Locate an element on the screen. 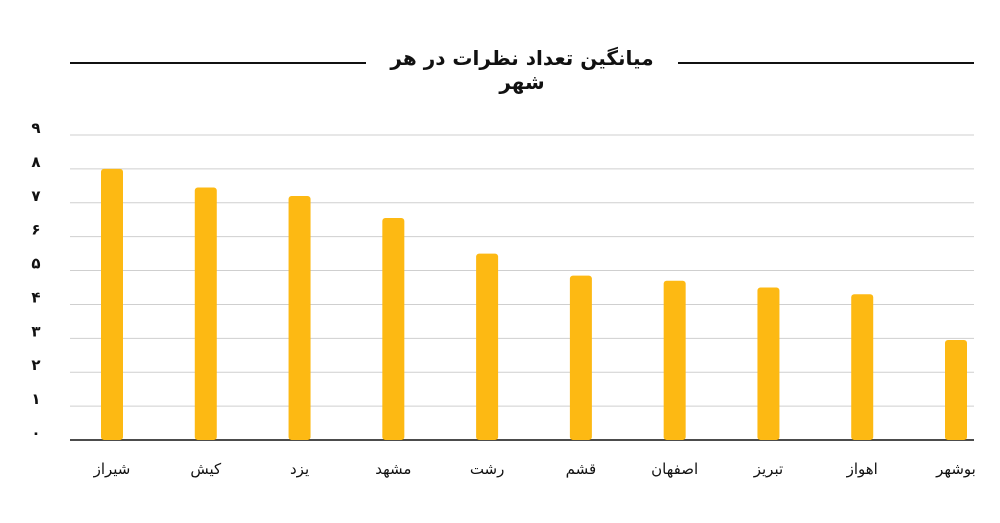 The image size is (1000, 523). chart-title: میانگین تعداد نظرات در هر شهر is located at coordinates (522, 70).